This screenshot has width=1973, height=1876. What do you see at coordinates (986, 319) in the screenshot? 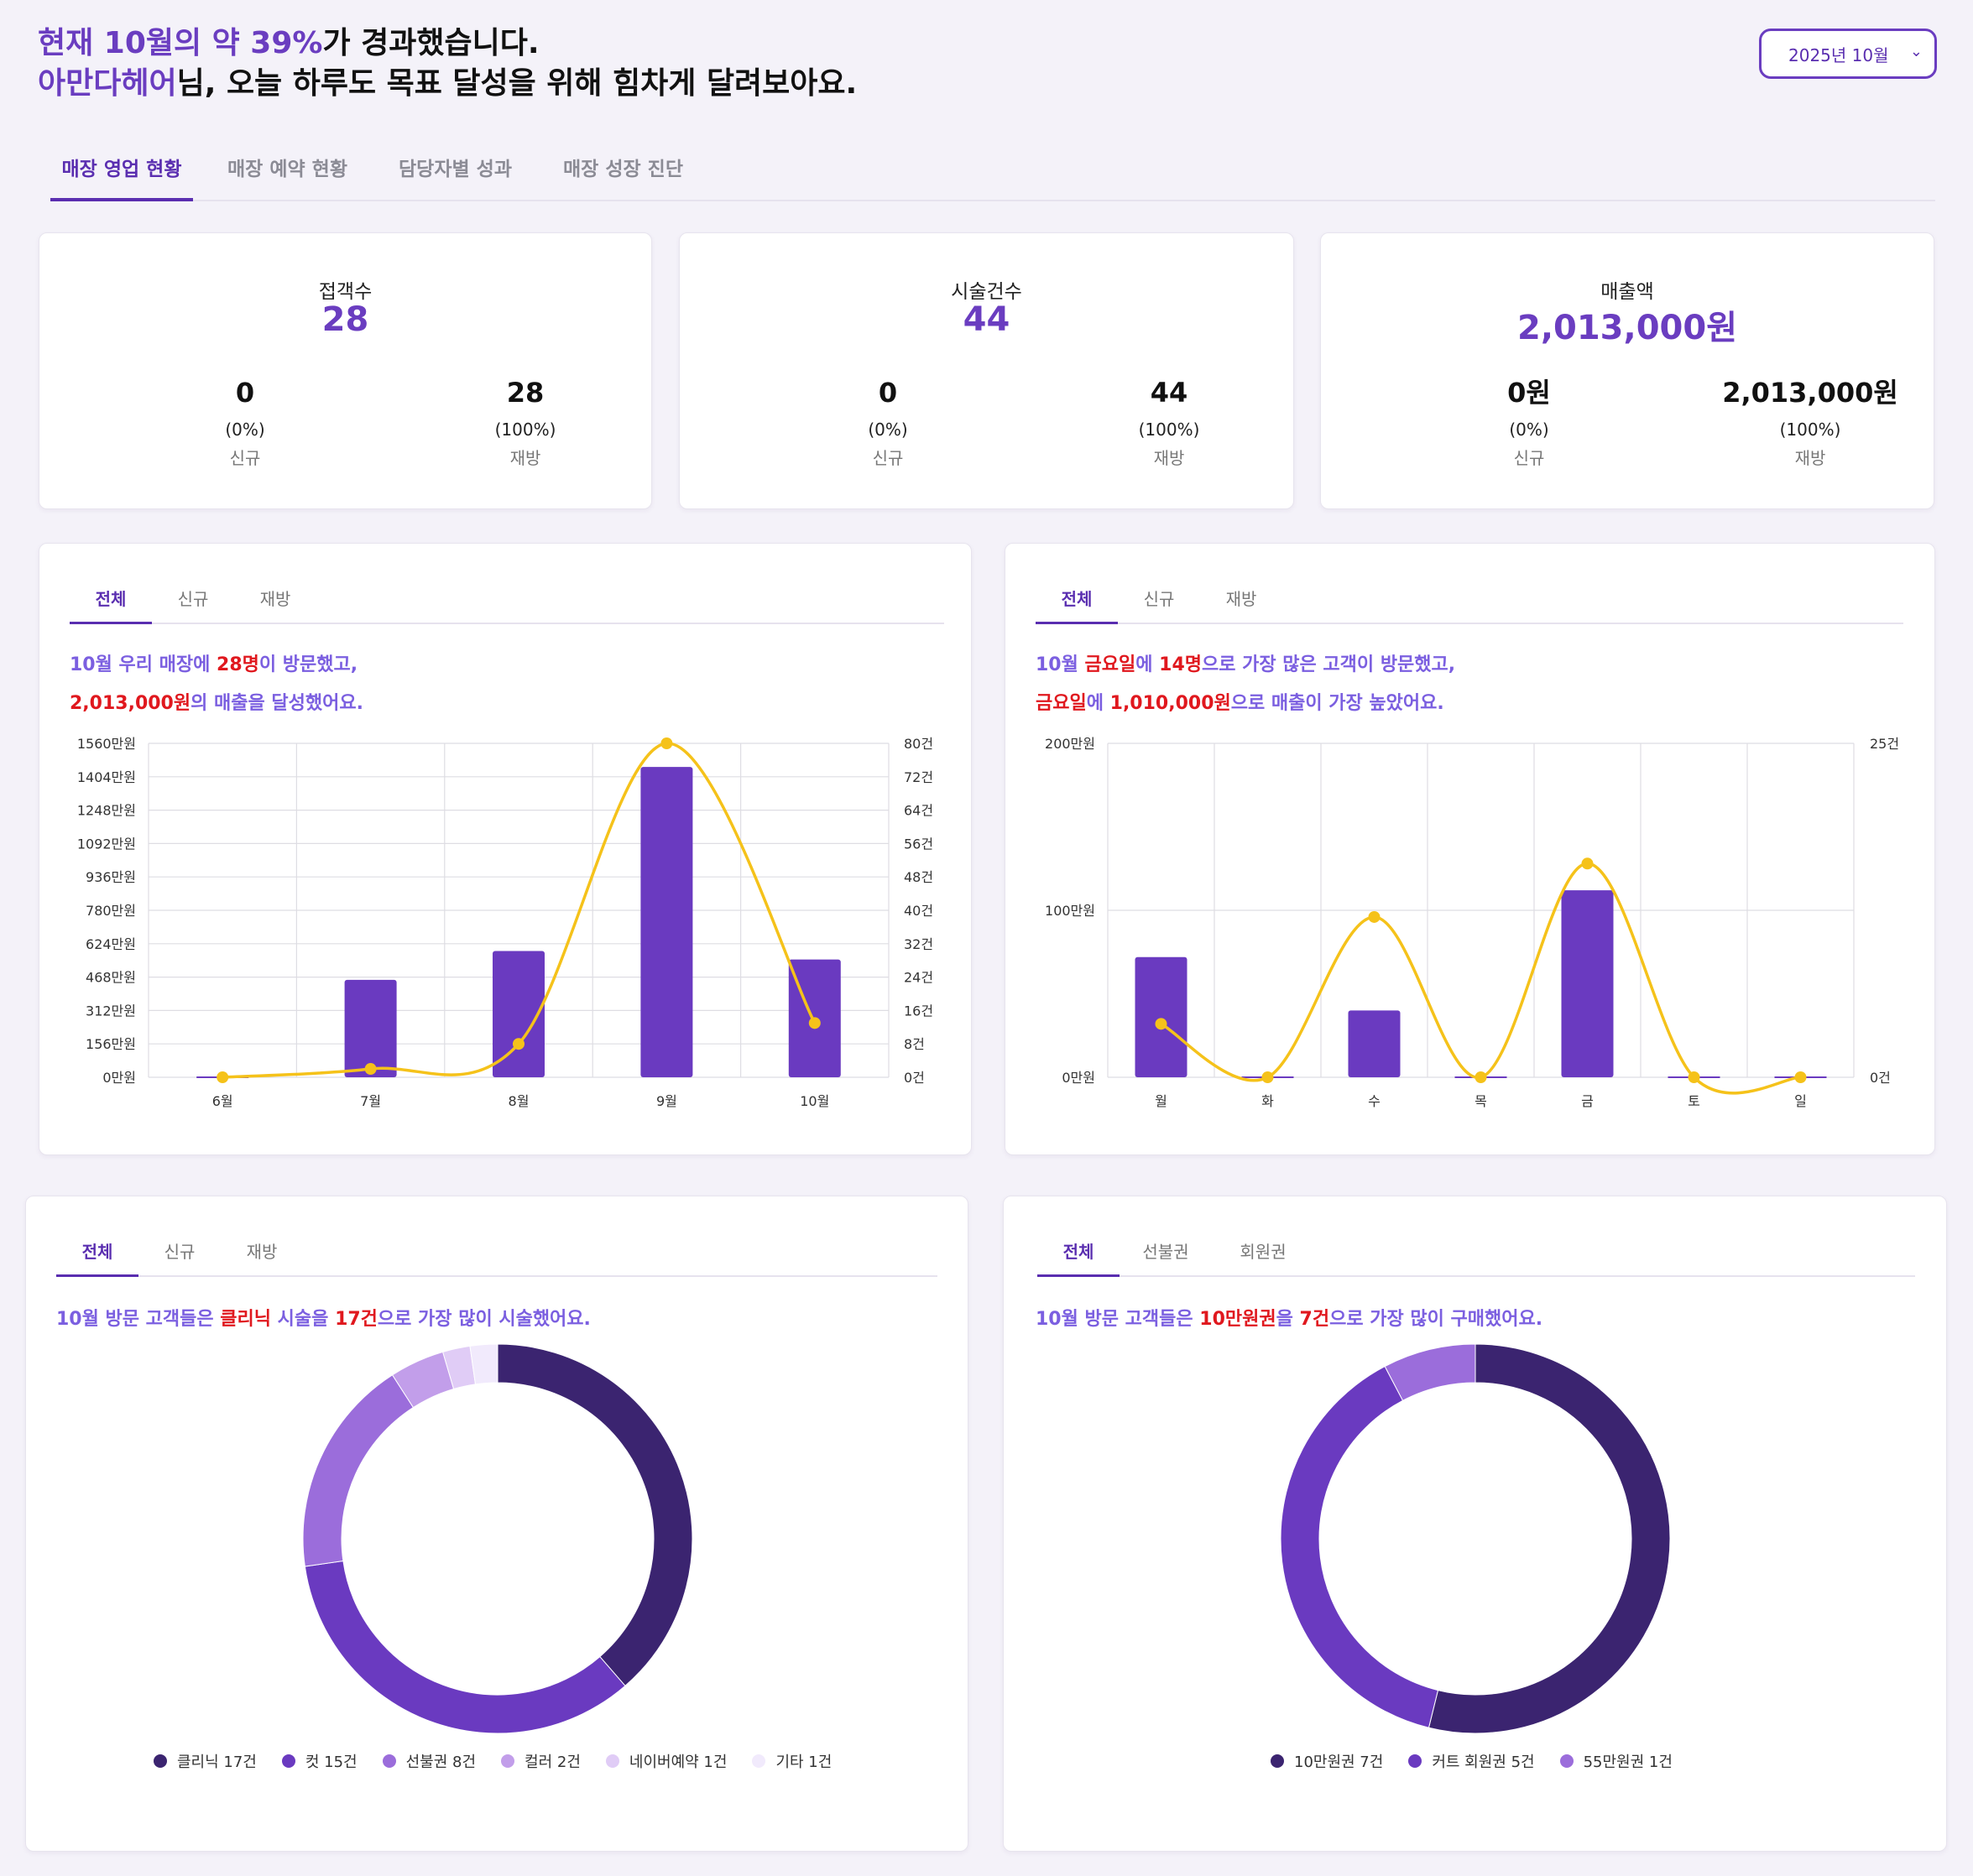
I see `stat-value: 44` at bounding box center [986, 319].